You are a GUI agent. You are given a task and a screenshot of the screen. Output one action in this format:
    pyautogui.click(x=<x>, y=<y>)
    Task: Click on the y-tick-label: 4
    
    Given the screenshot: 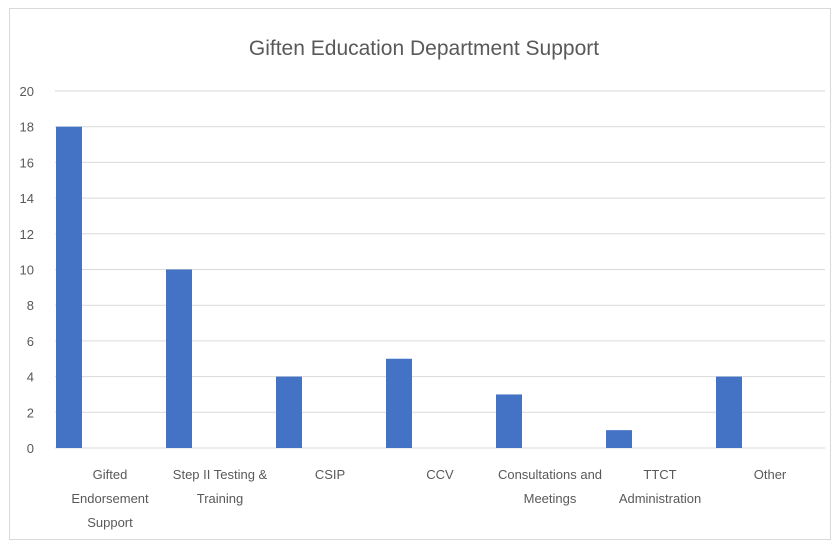 What is the action you would take?
    pyautogui.click(x=30, y=377)
    